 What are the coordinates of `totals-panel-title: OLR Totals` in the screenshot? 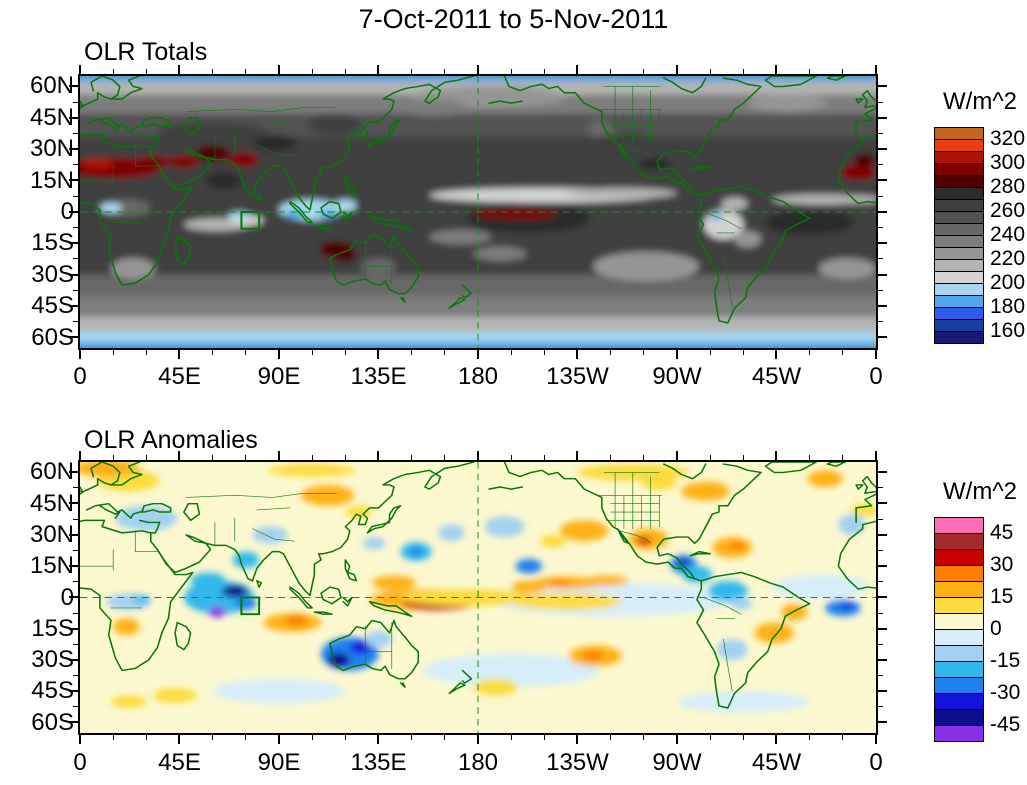 It's located at (146, 52).